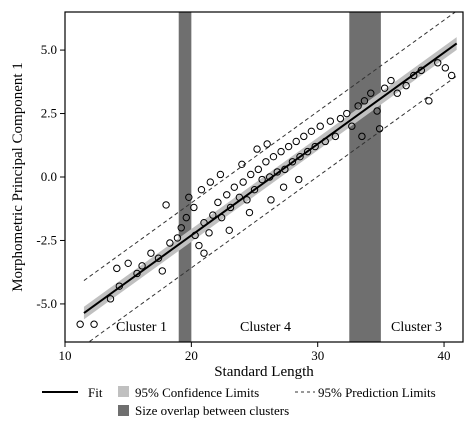  I want to click on cluster-4-label: Cluster 4, so click(265, 327).